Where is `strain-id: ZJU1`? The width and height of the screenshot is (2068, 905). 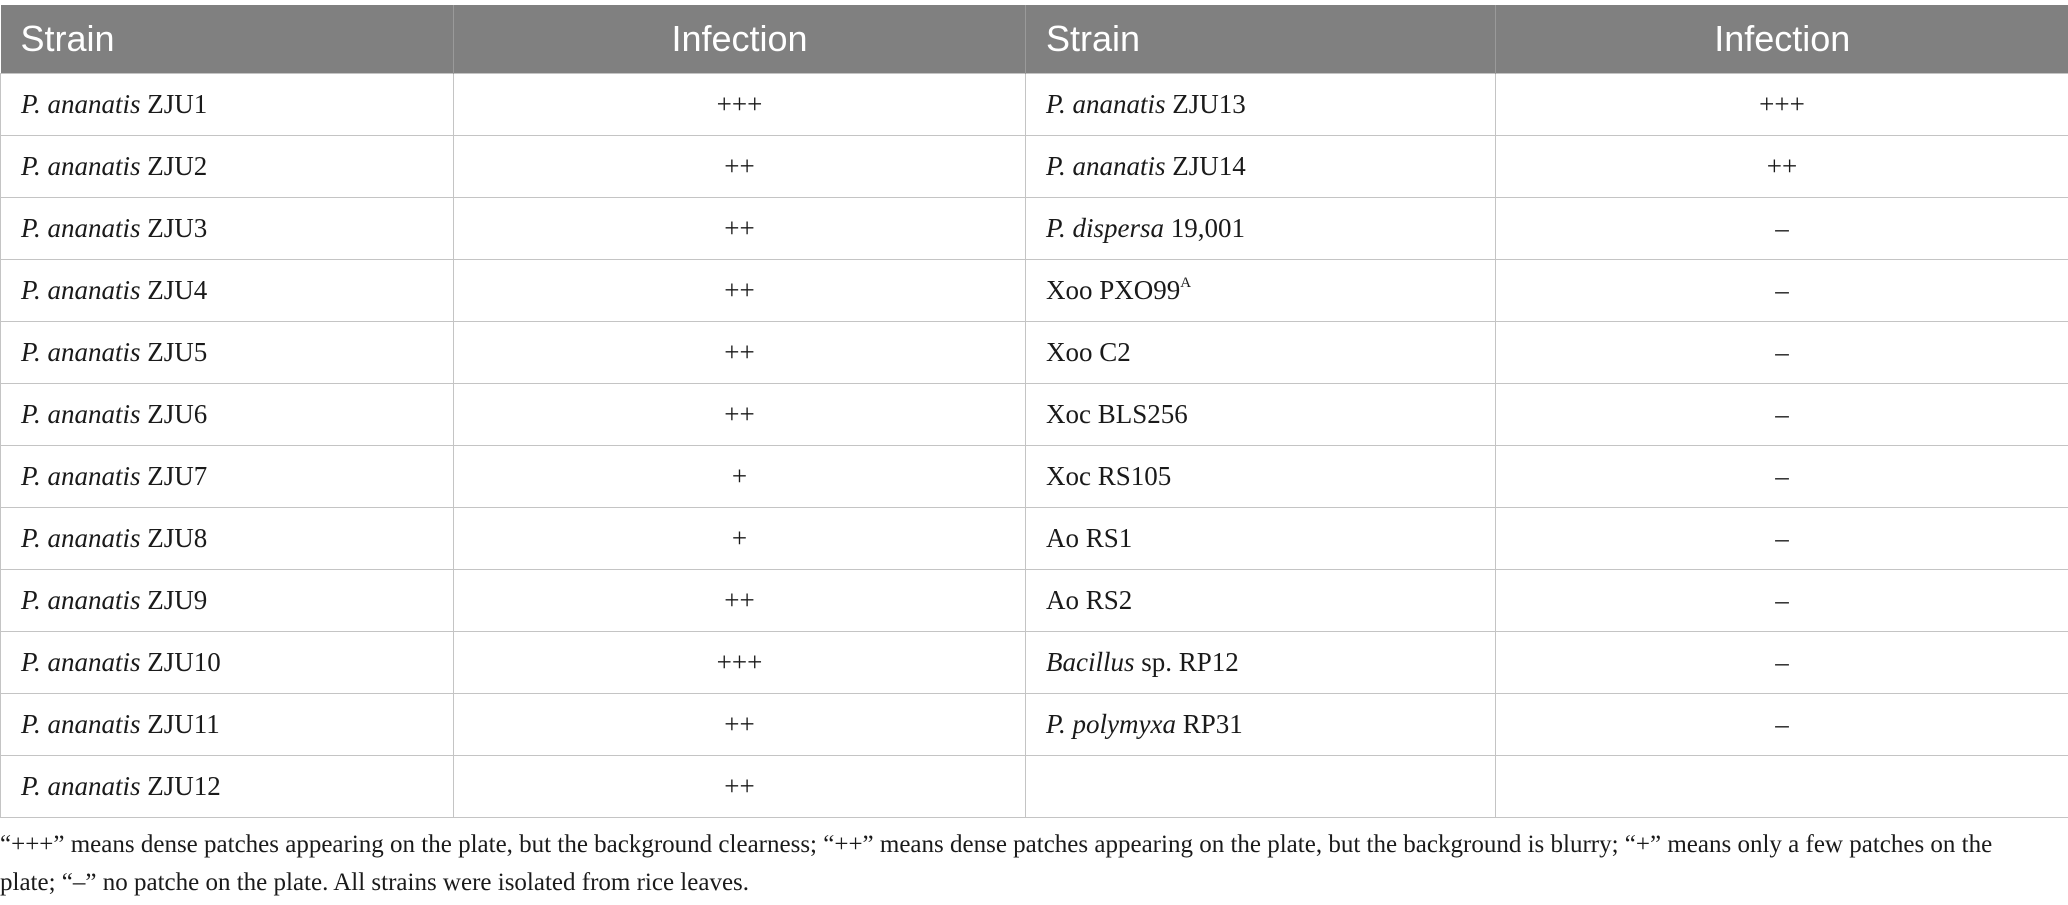 strain-id: ZJU1 is located at coordinates (174, 104).